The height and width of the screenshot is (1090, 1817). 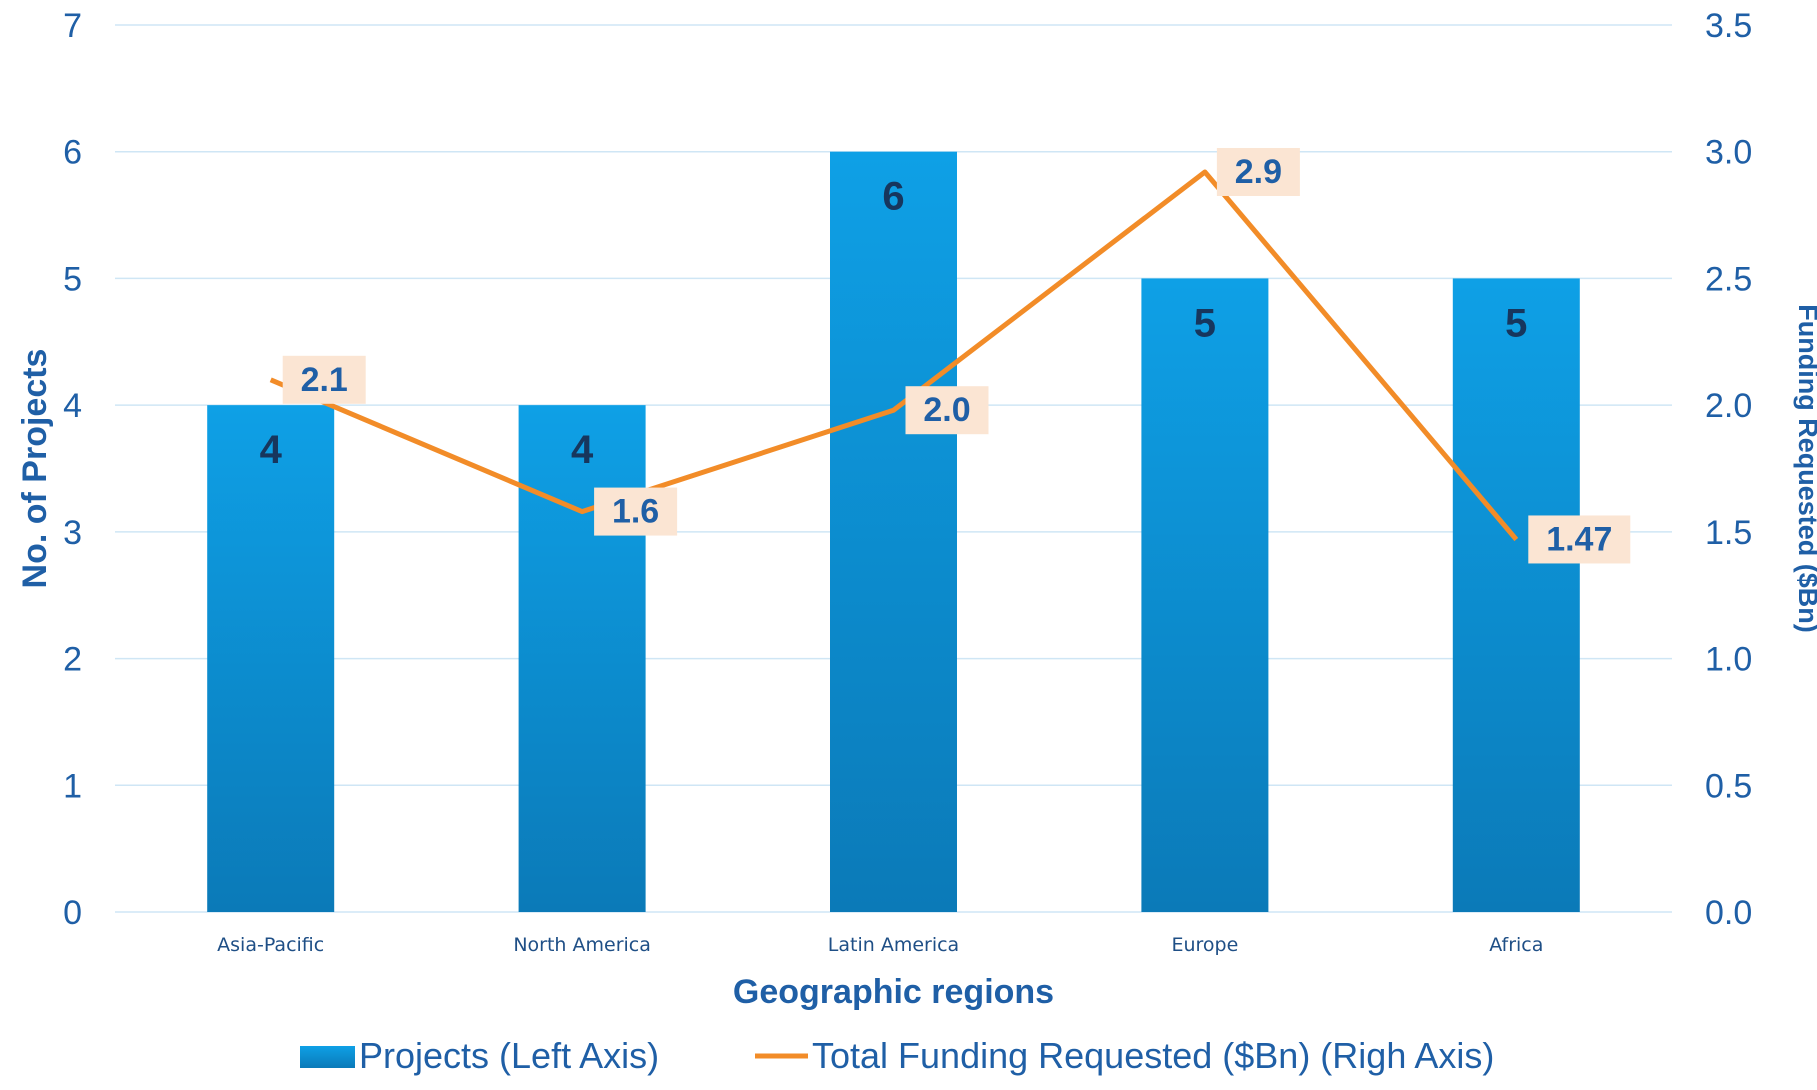 I want to click on bar-value-label: 6, so click(x=893, y=197).